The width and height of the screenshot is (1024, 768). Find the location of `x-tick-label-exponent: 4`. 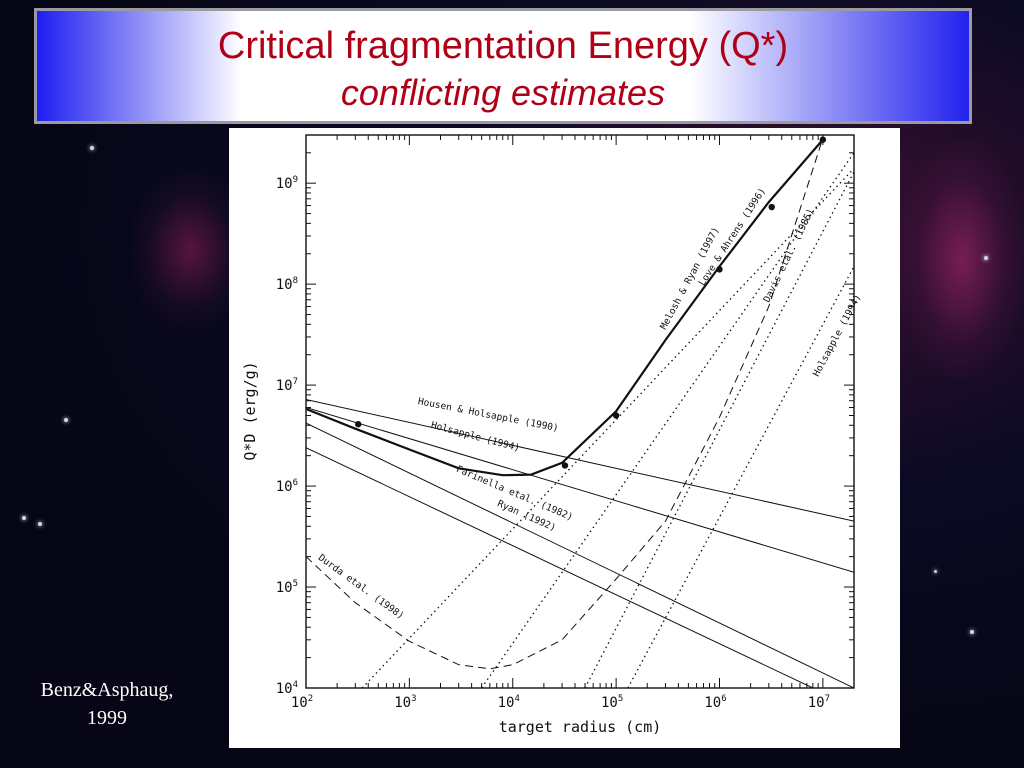

x-tick-label-exponent: 4 is located at coordinates (516, 699).